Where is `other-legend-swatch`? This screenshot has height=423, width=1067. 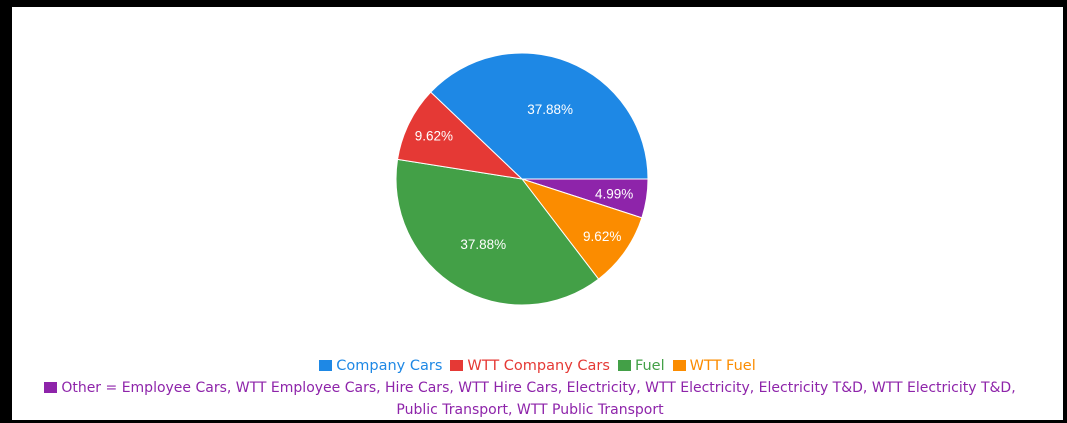 other-legend-swatch is located at coordinates (51, 387).